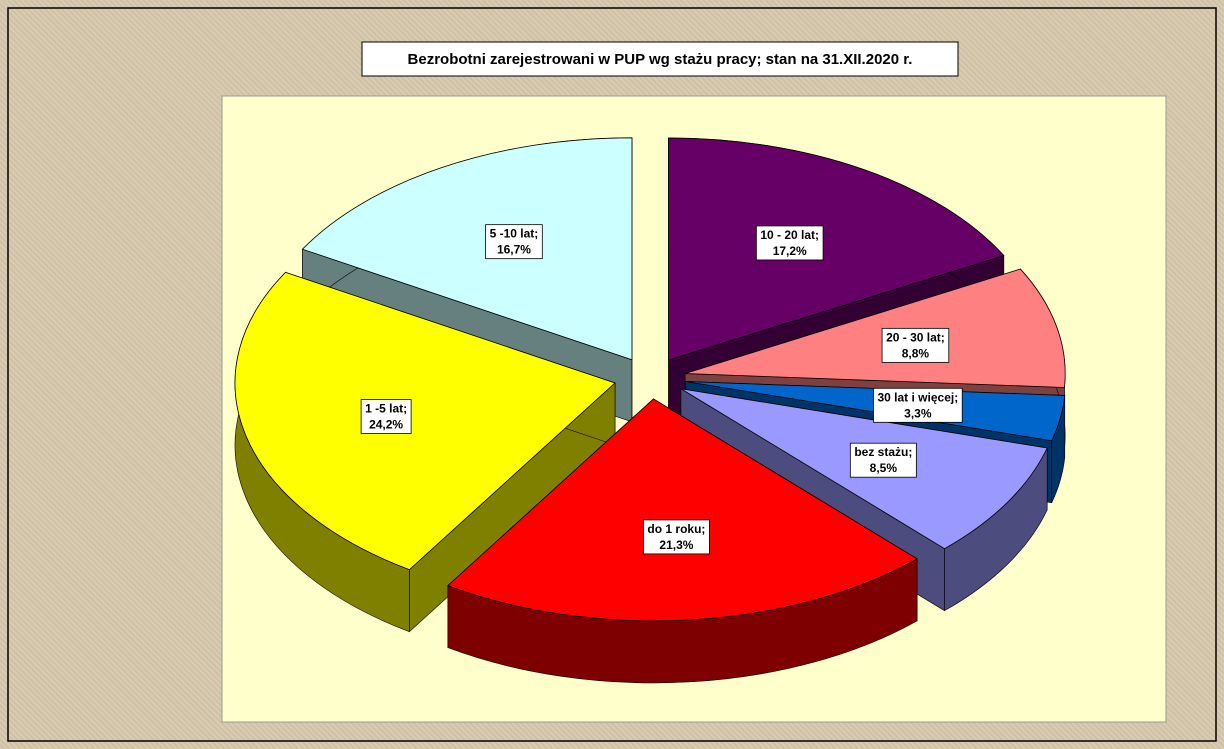 The height and width of the screenshot is (749, 1224). I want to click on label-value: 24,2%, so click(386, 425).